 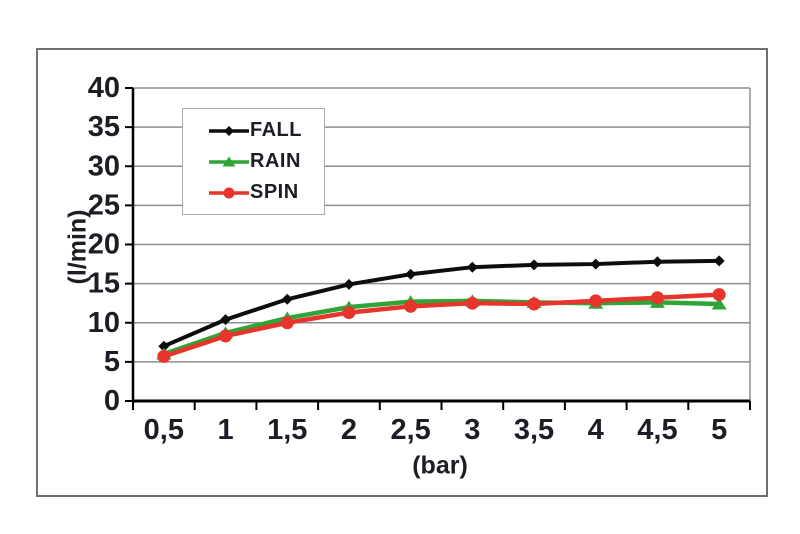 What do you see at coordinates (77, 247) in the screenshot?
I see `y-axis-title: (l/min)` at bounding box center [77, 247].